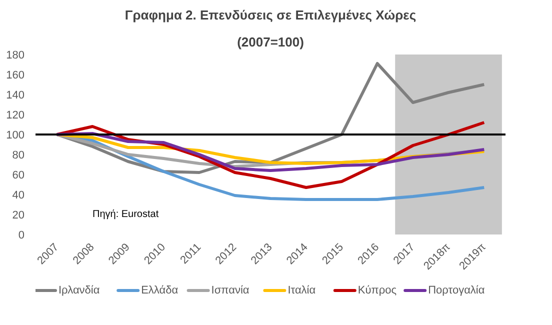  I want to click on legend-label: Ελλάδα, so click(160, 290).